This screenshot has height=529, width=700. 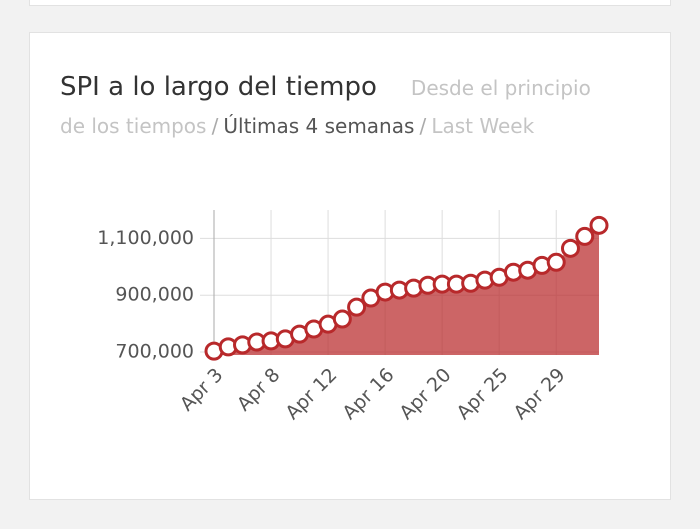 I want to click on y-tick-label: 1,100,000, so click(x=145, y=238).